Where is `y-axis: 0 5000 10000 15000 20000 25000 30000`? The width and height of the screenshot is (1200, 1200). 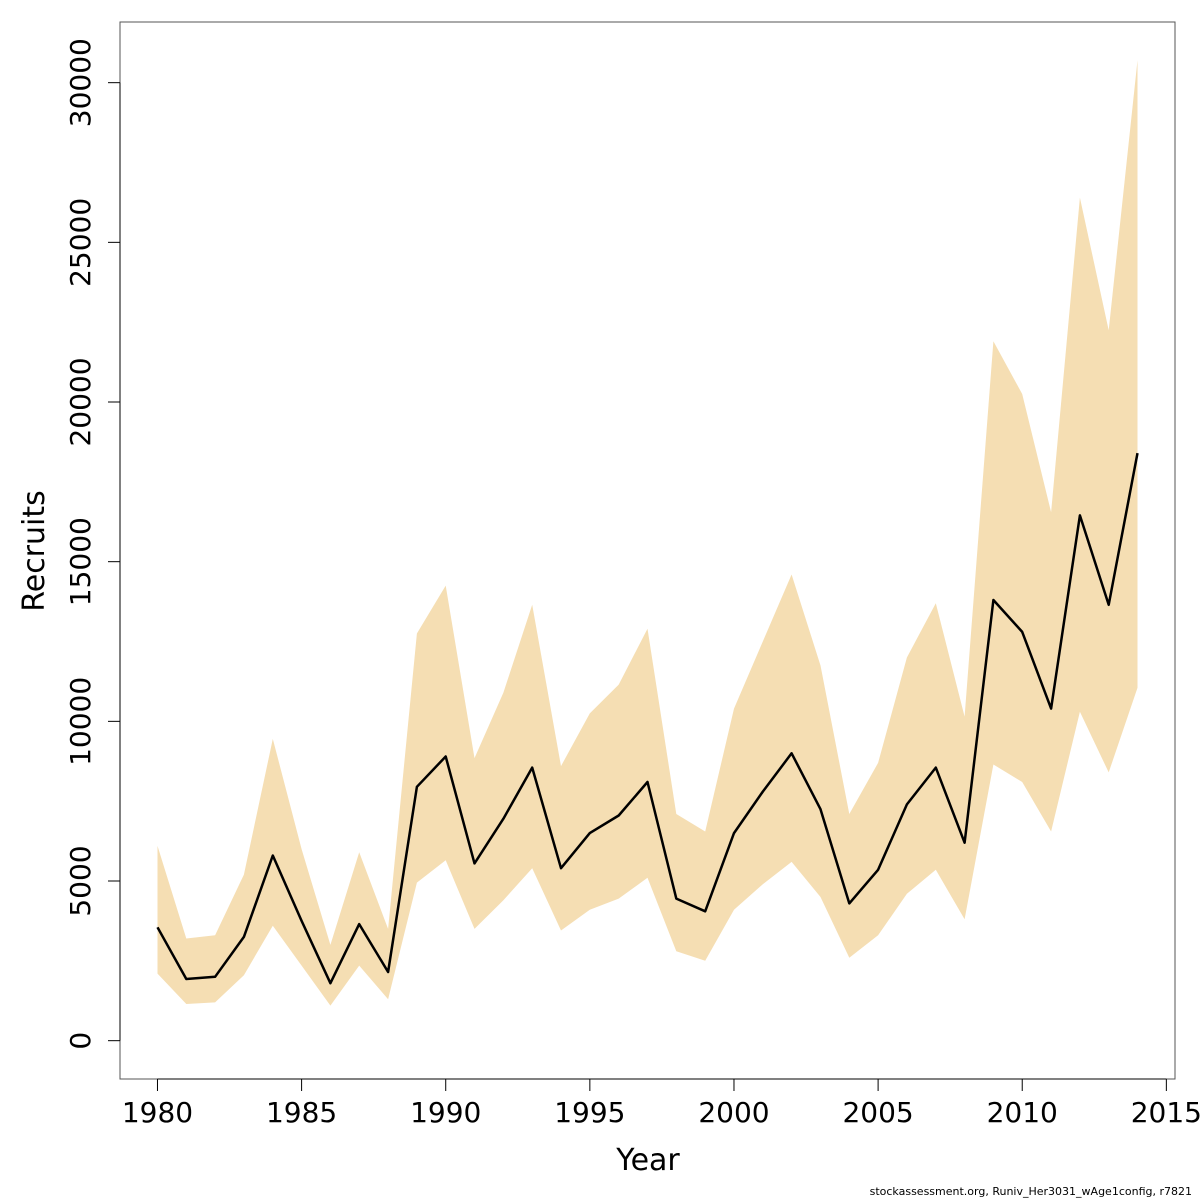
y-axis: 0 5000 10000 15000 20000 25000 30000 is located at coordinates (92, 544).